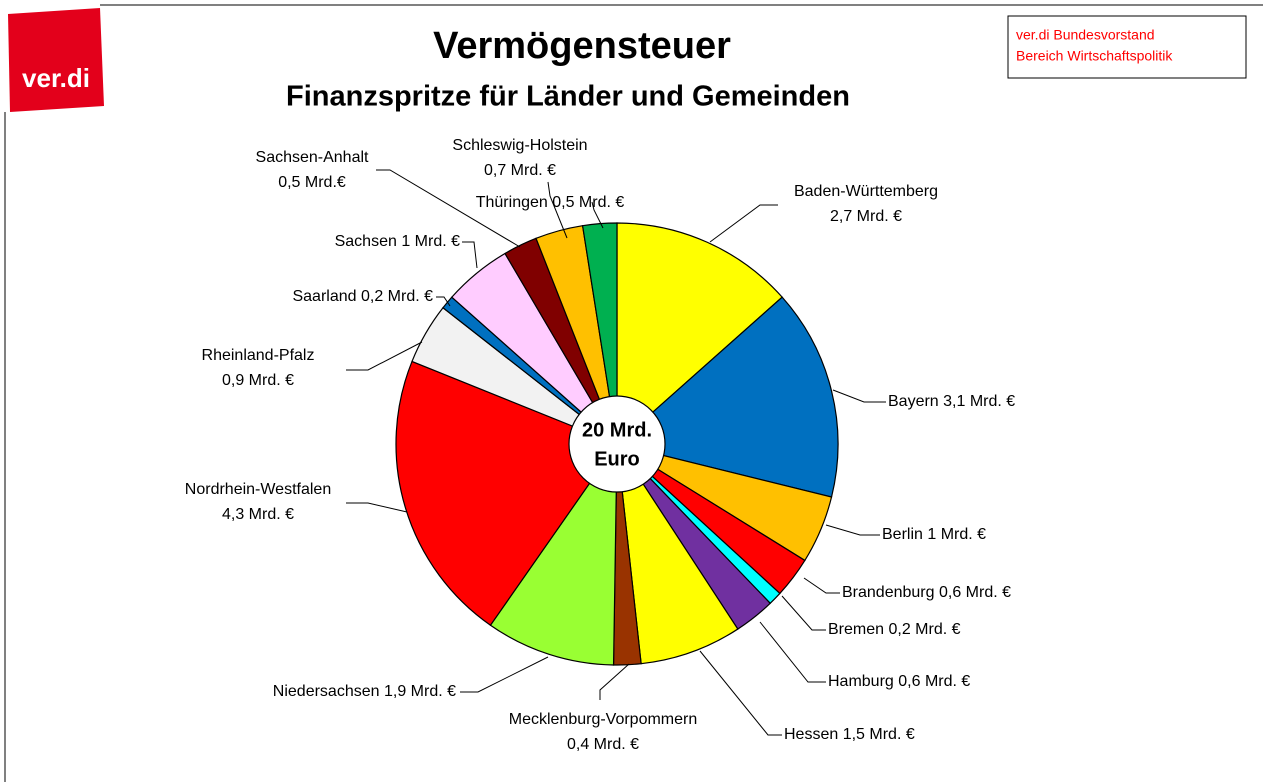  I want to click on category-label: Thüringen, so click(512, 202).